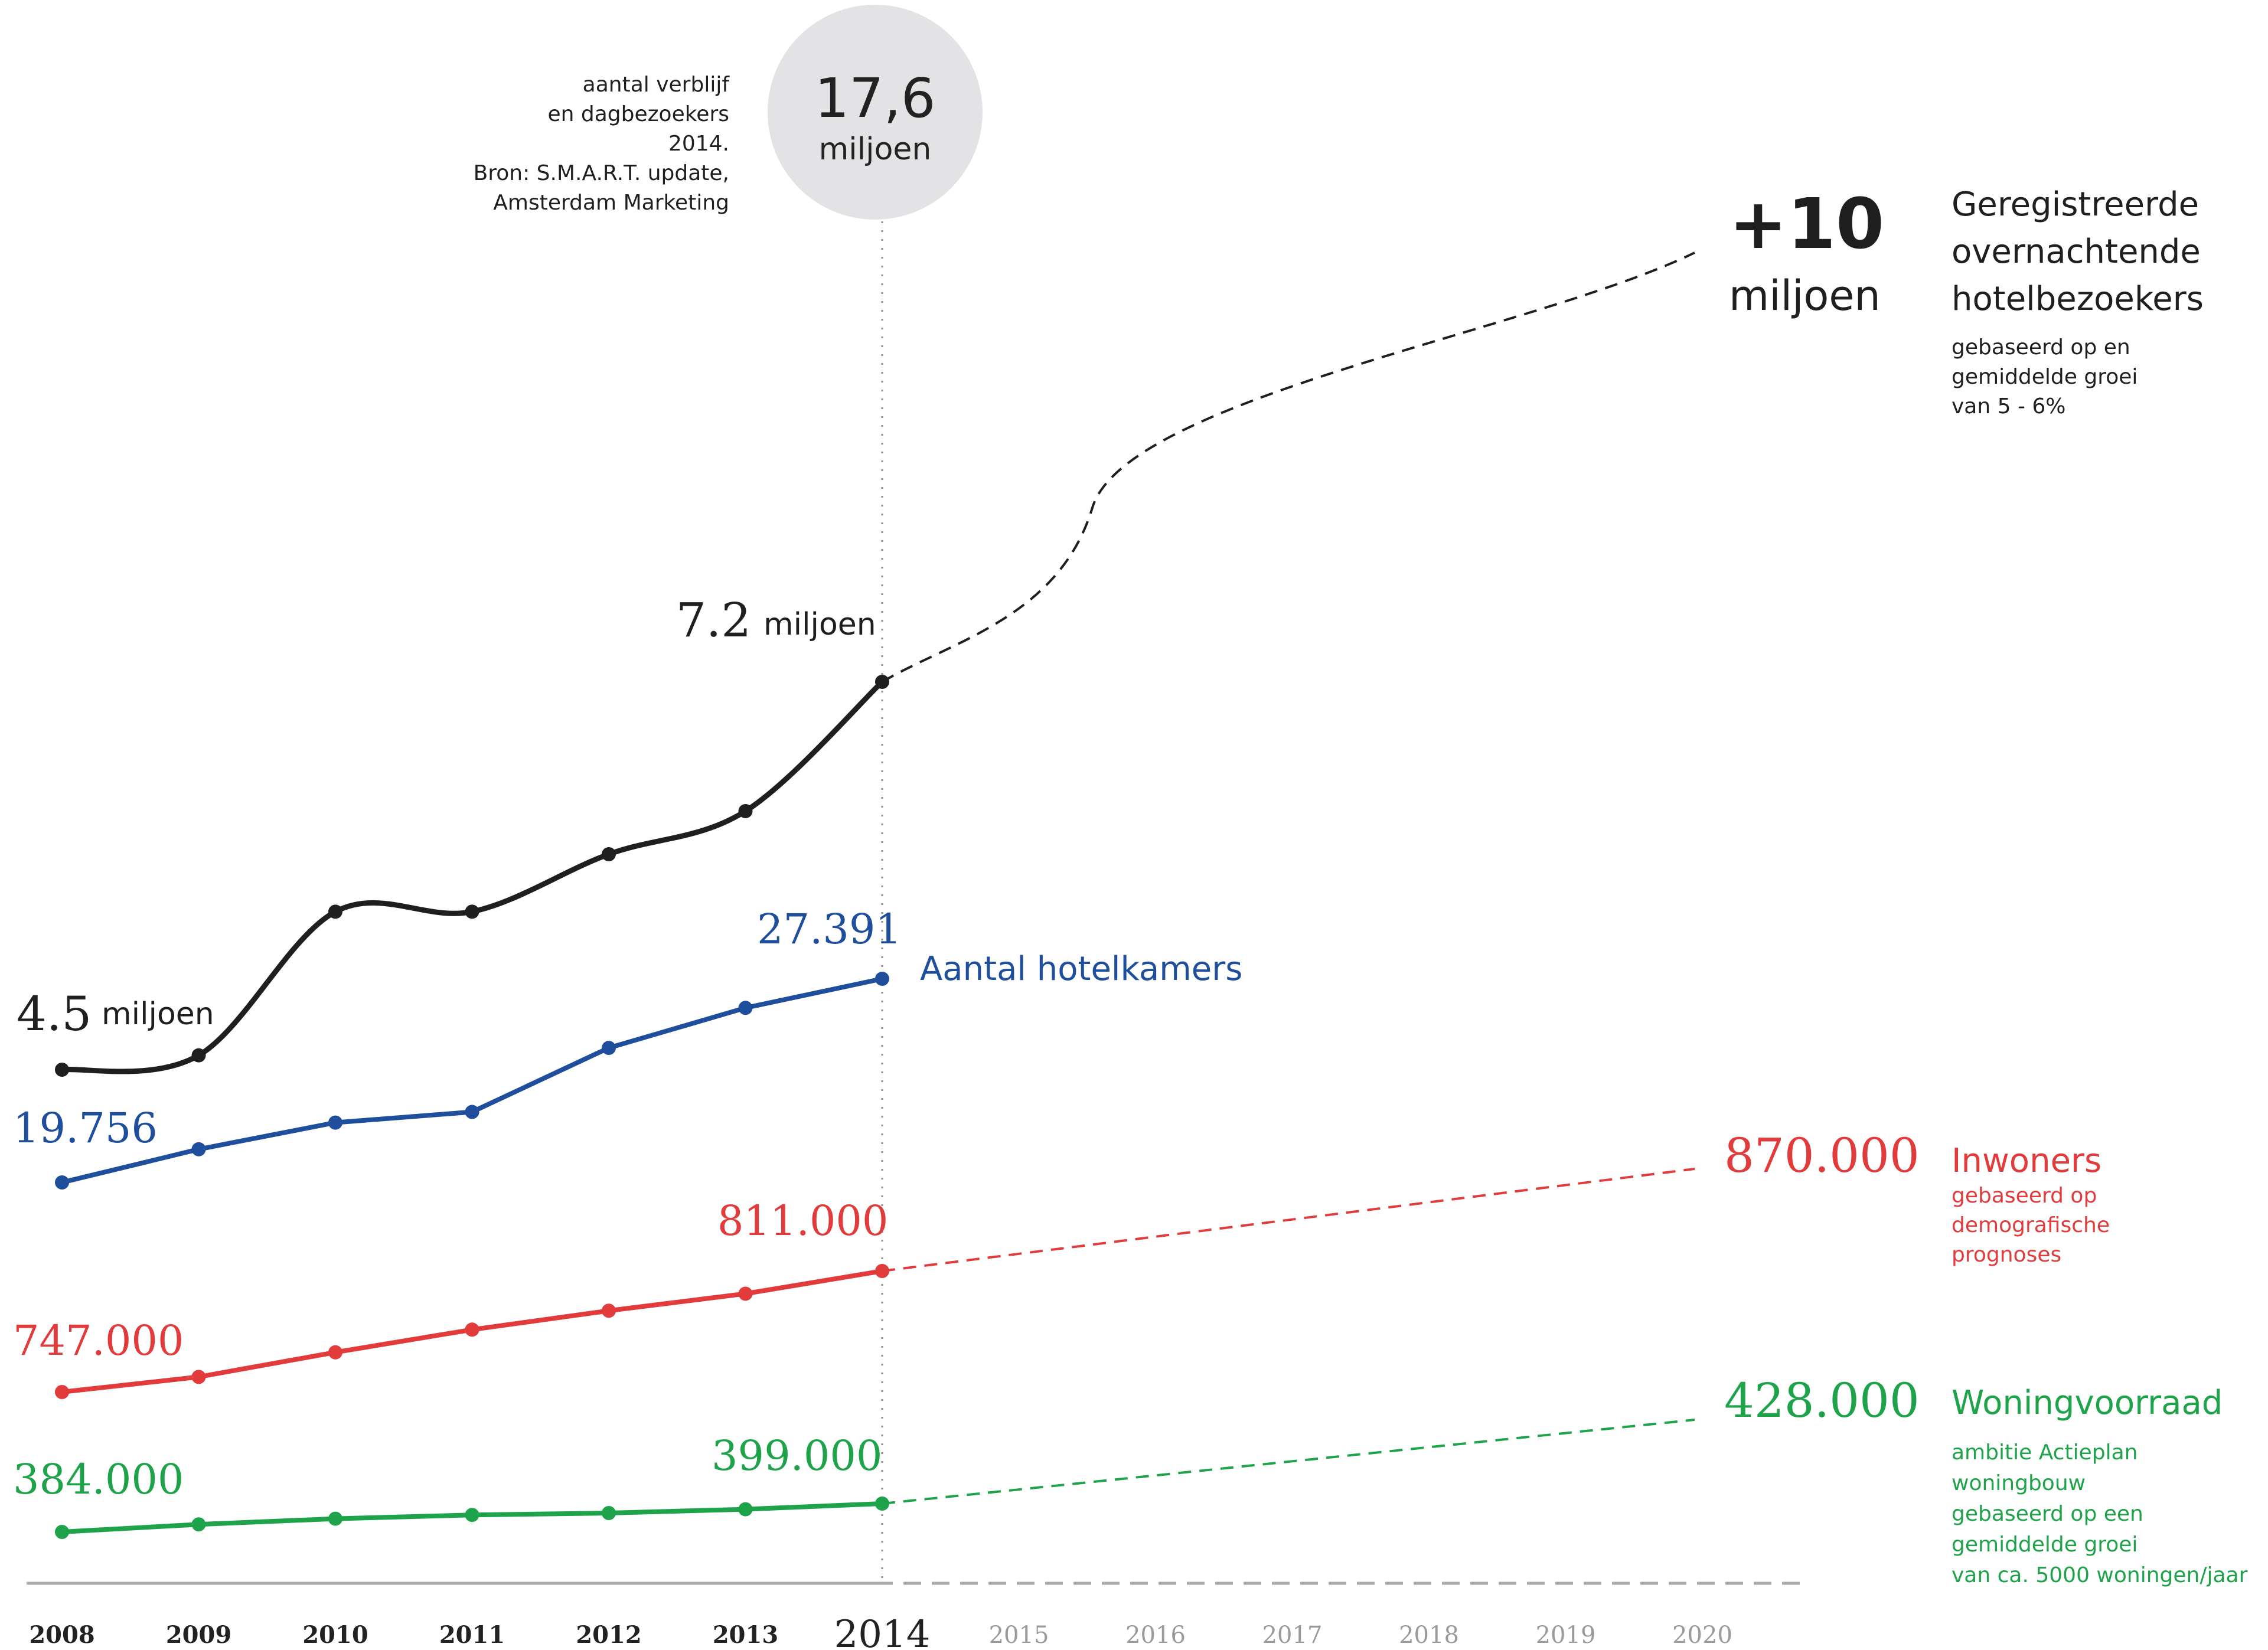  What do you see at coordinates (609, 1635) in the screenshot?
I see `x-tick-label: 2012` at bounding box center [609, 1635].